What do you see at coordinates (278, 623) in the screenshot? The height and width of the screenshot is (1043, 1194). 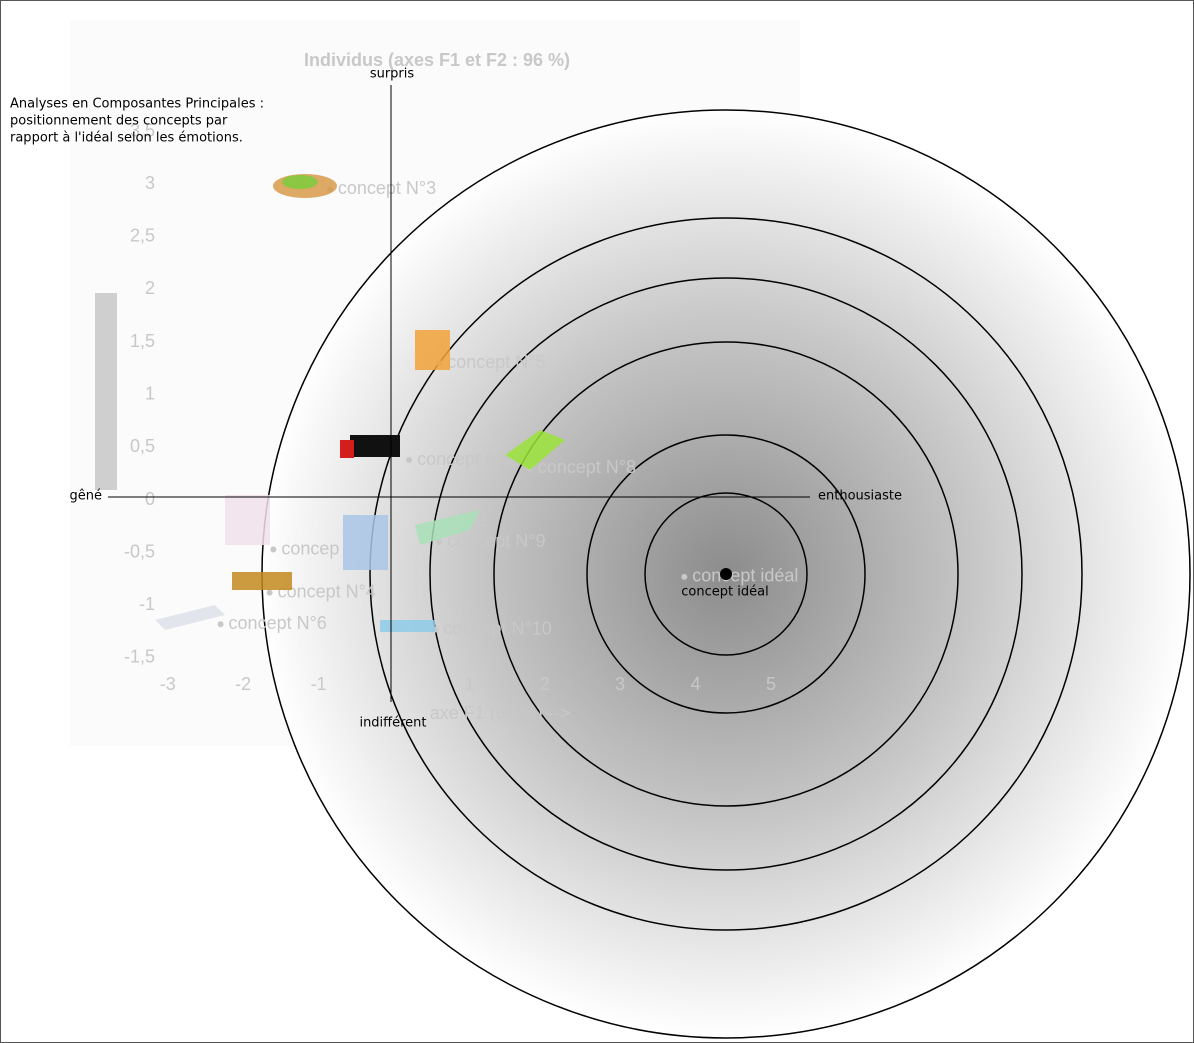 I see `point-label: concept N°6` at bounding box center [278, 623].